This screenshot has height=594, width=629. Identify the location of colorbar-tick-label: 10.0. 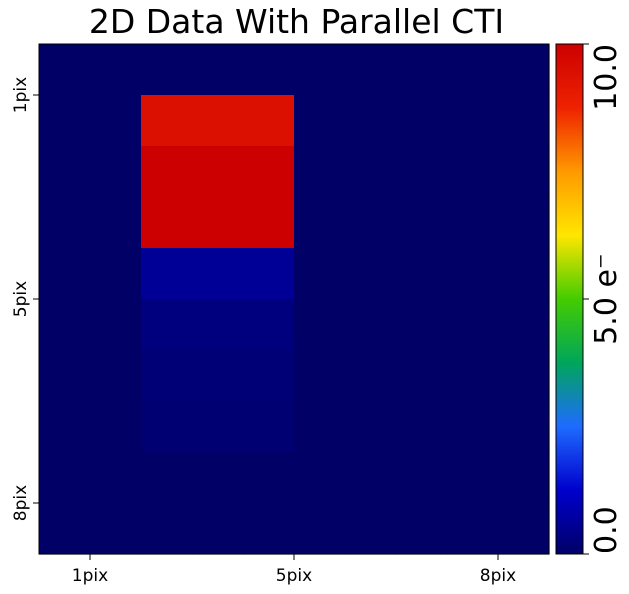
(606, 77).